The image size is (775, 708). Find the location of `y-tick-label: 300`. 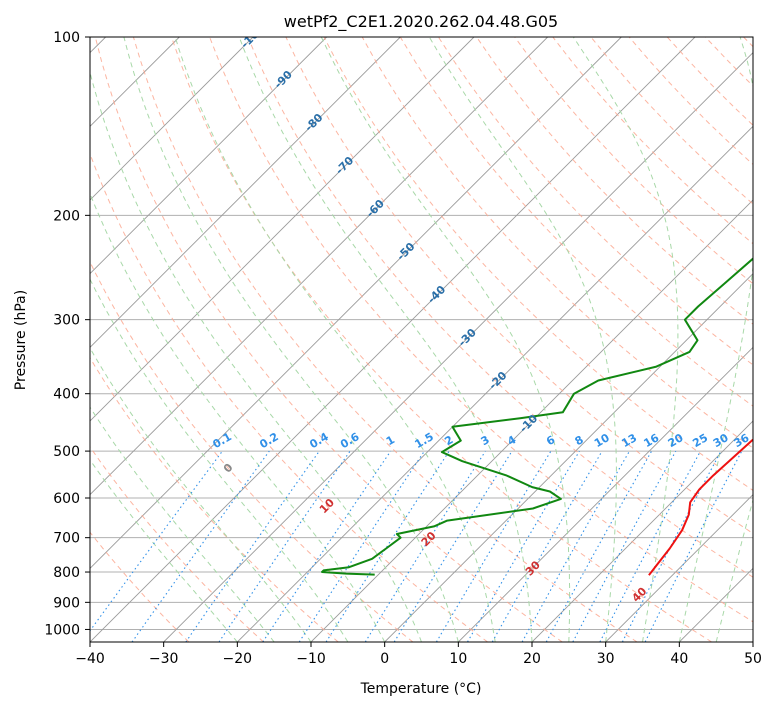

y-tick-label: 300 is located at coordinates (66, 321).